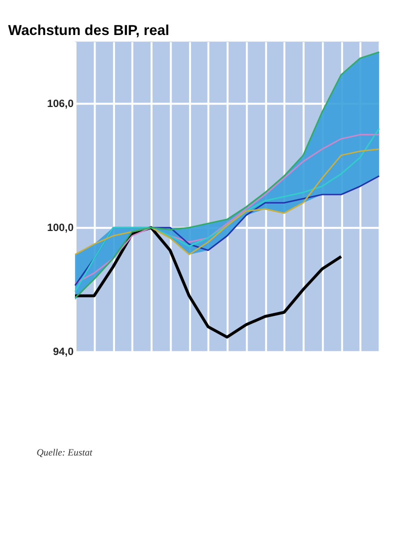  I want to click on source-note: Quelle: Eustat, so click(64, 452).